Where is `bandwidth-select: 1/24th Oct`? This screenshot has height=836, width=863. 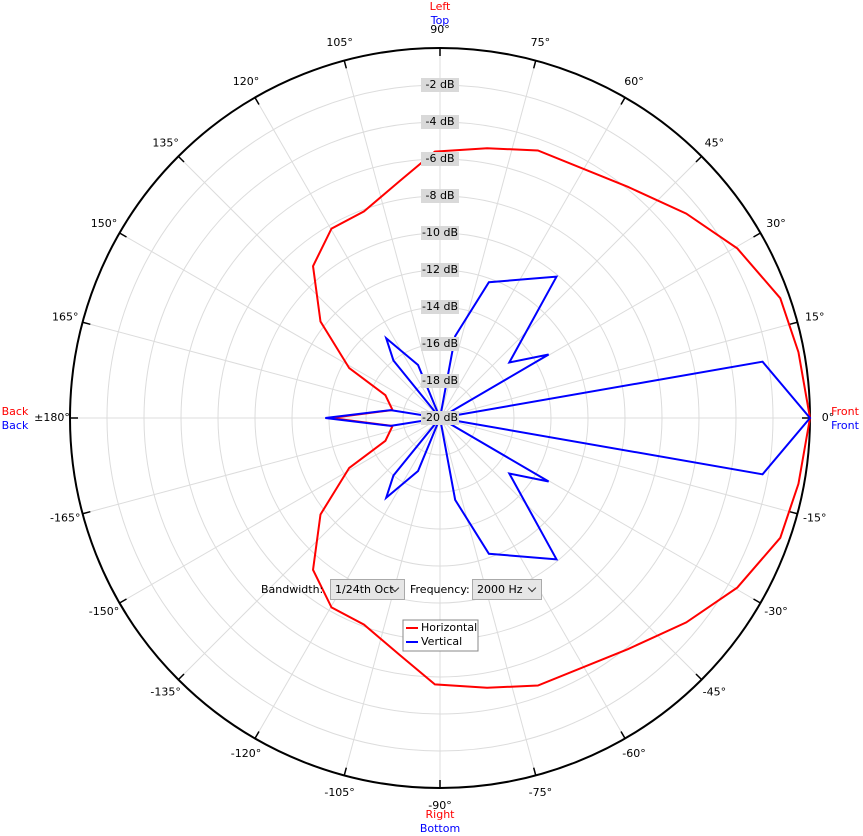 bandwidth-select: 1/24th Oct is located at coordinates (367, 589).